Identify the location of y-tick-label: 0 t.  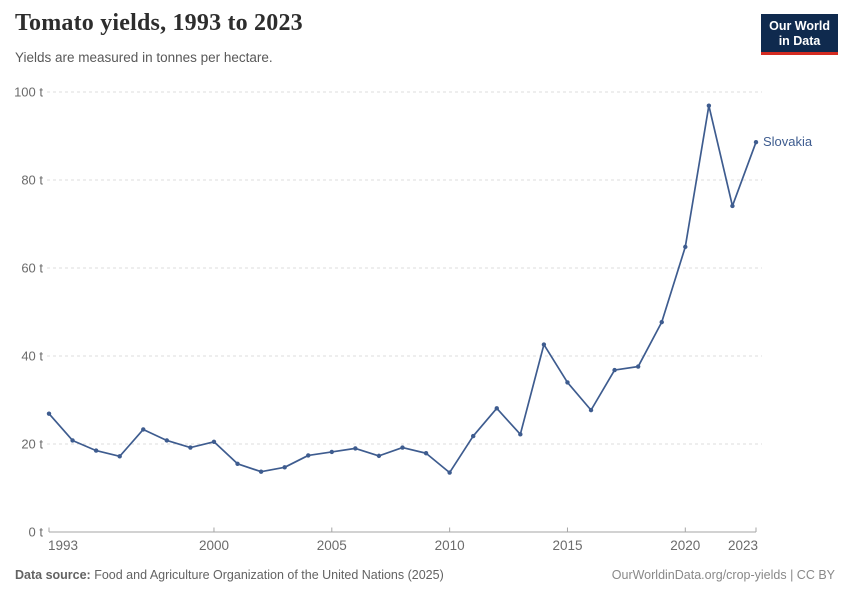
(36, 532).